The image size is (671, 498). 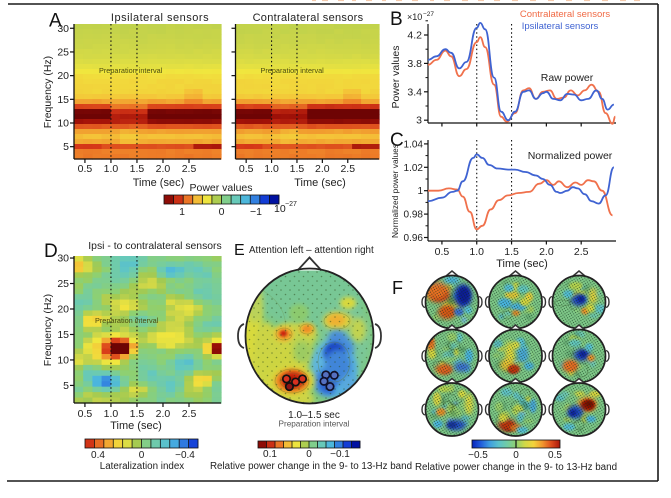 What do you see at coordinates (567, 78) in the screenshot?
I see `svg-text: Raw power` at bounding box center [567, 78].